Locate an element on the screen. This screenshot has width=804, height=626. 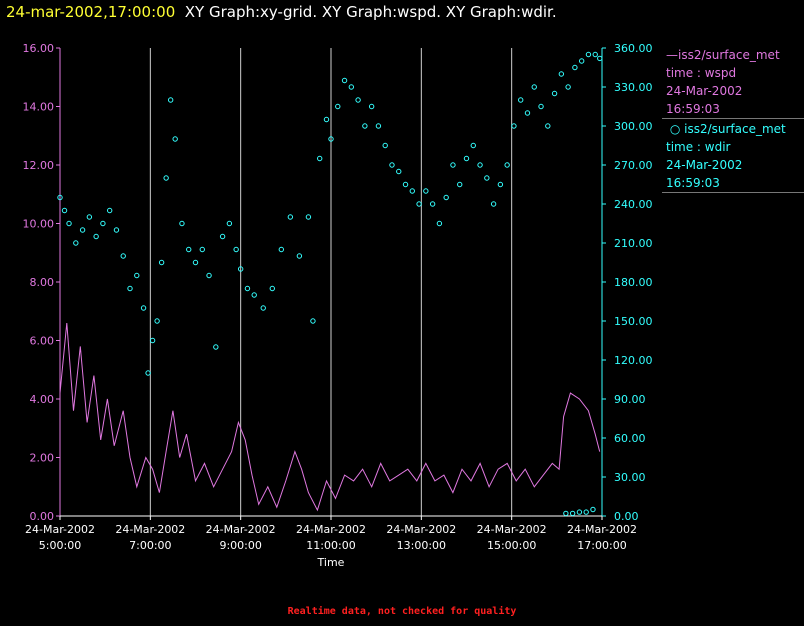
left-tick-label: 6.00 is located at coordinates (42, 341).